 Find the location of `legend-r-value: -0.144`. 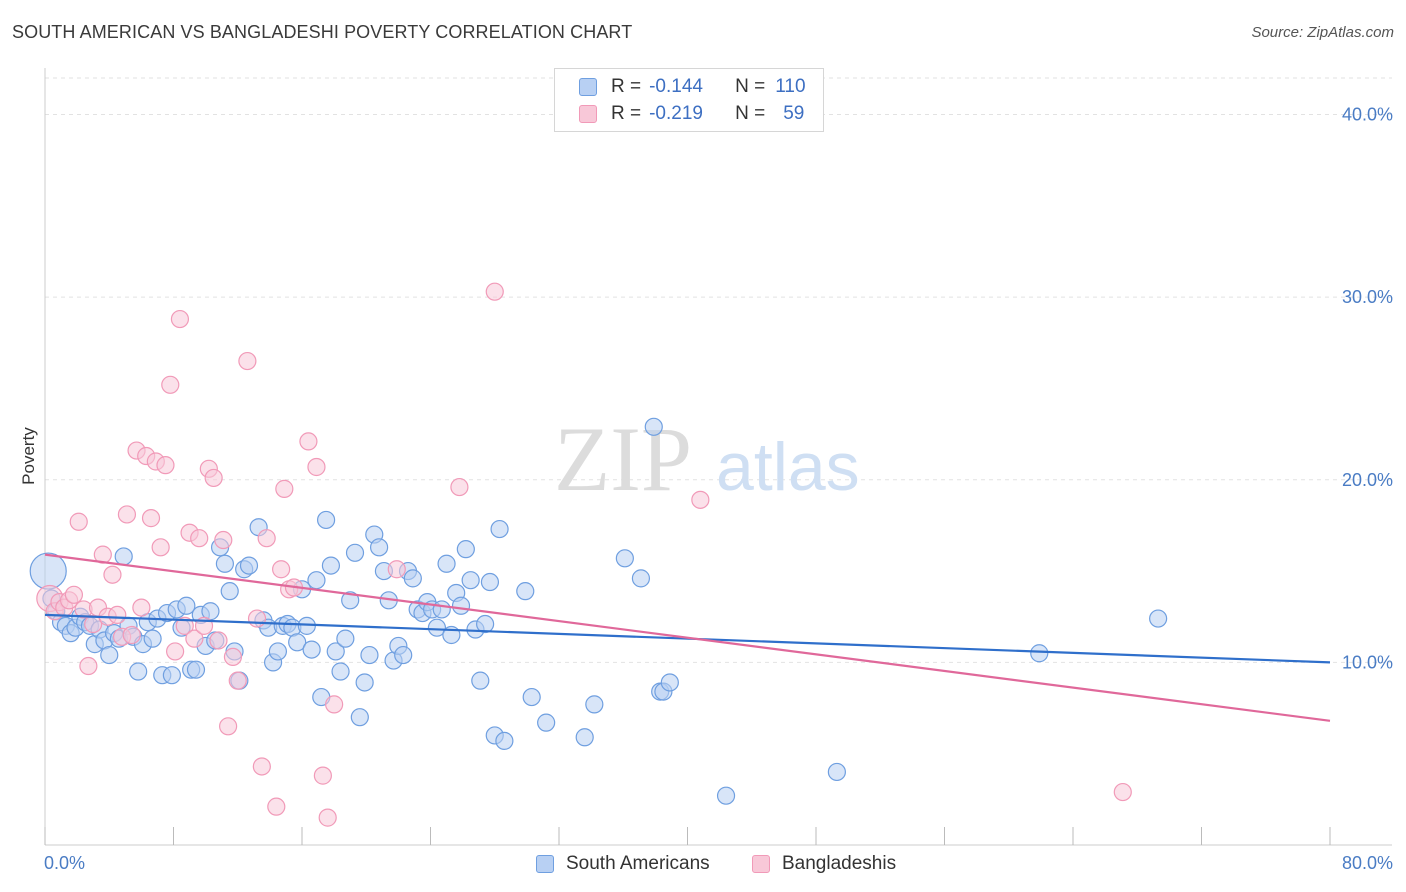

legend-r-value: -0.144 is located at coordinates (676, 86).